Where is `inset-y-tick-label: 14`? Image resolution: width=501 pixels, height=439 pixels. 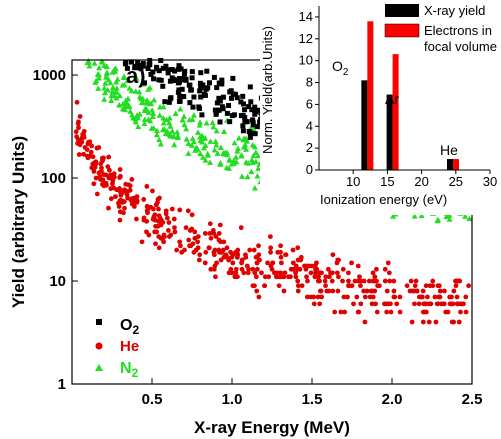
inset-y-tick-label: 14 is located at coordinates (306, 16).